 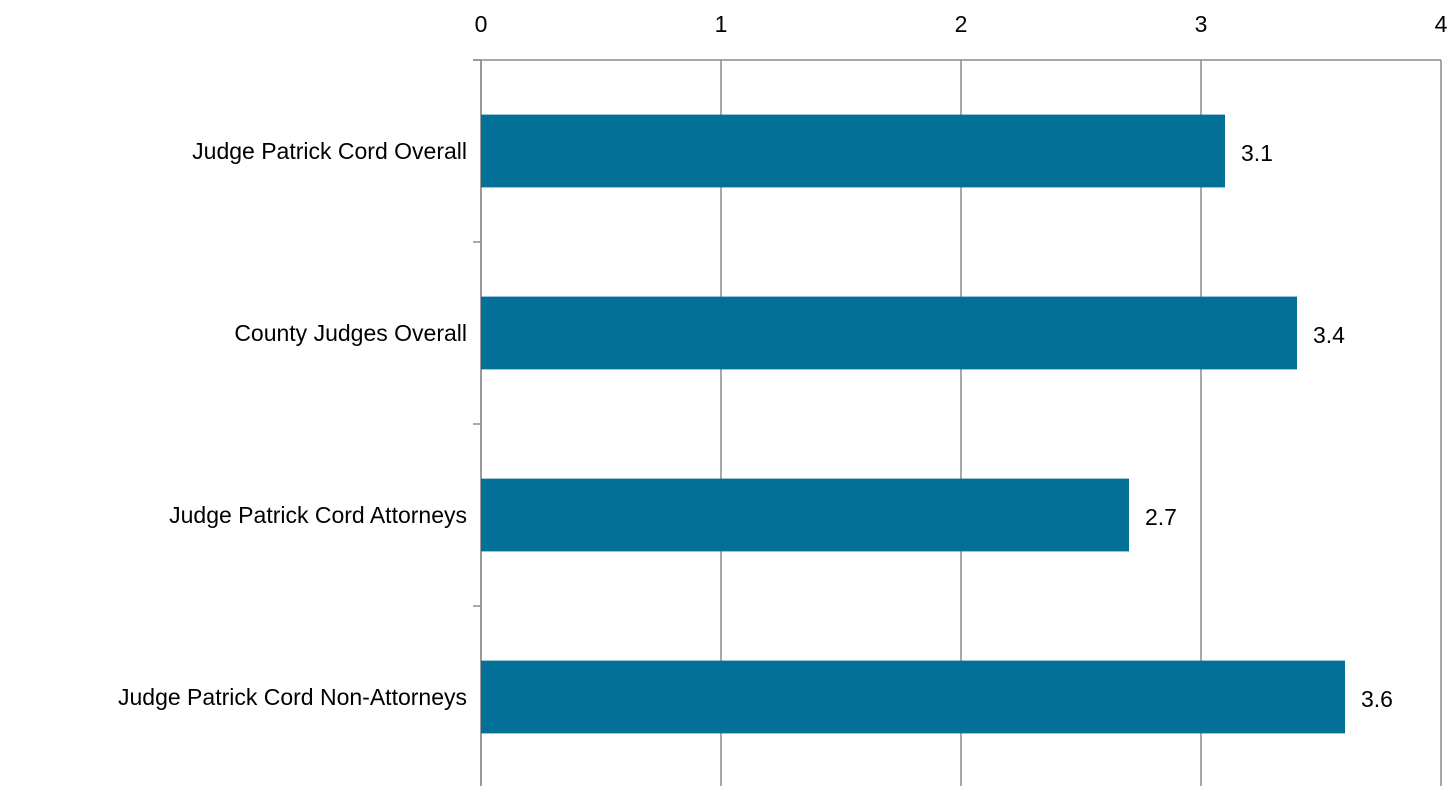 What do you see at coordinates (481, 24) in the screenshot?
I see `x-tick-label: 0` at bounding box center [481, 24].